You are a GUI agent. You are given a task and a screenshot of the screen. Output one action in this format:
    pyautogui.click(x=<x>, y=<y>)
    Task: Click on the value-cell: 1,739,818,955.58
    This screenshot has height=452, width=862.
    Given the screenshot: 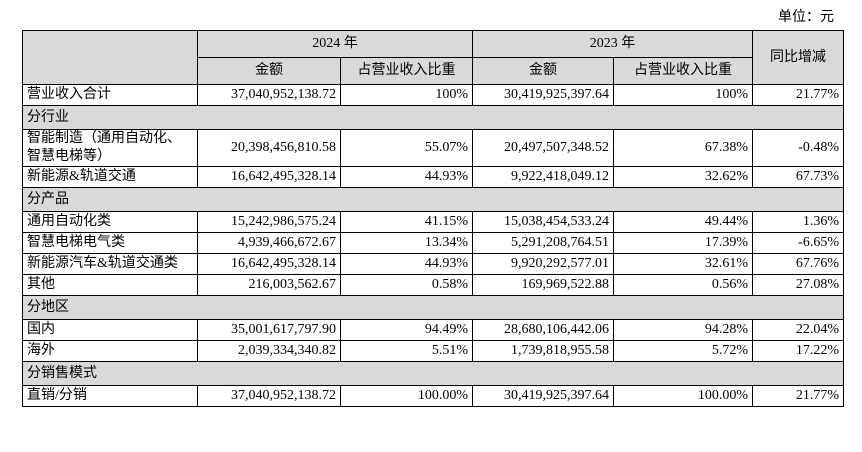 What is the action you would take?
    pyautogui.click(x=543, y=351)
    